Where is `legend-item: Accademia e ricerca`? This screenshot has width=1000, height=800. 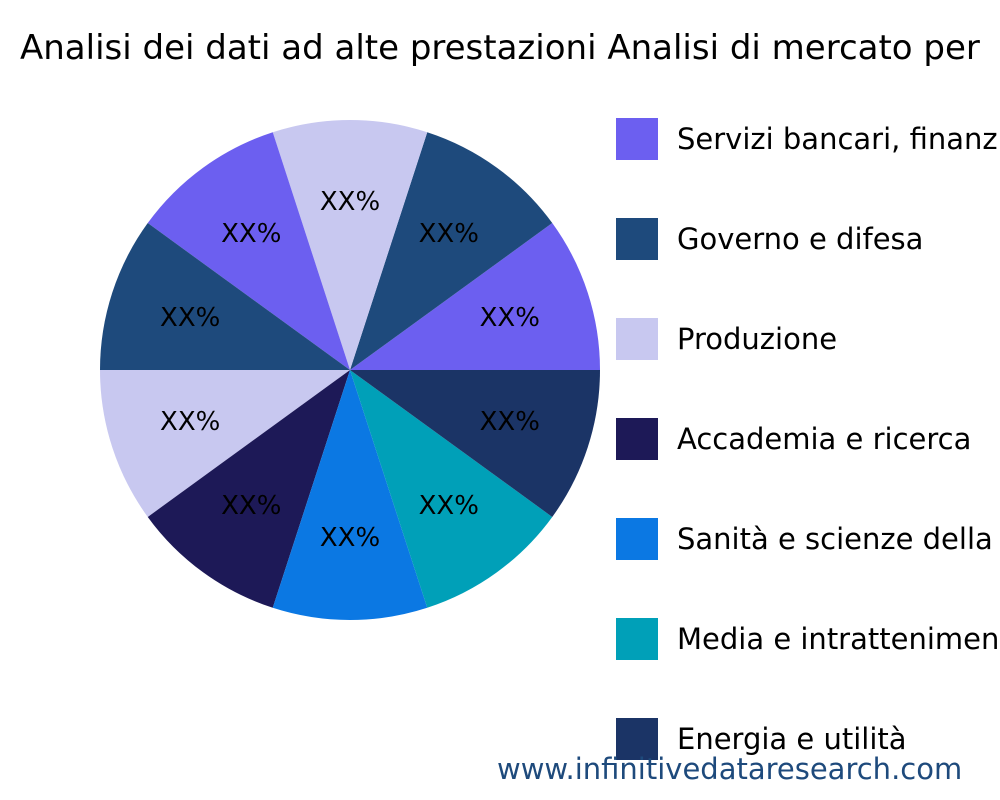
legend-item: Accademia e ricerca is located at coordinates (808, 439).